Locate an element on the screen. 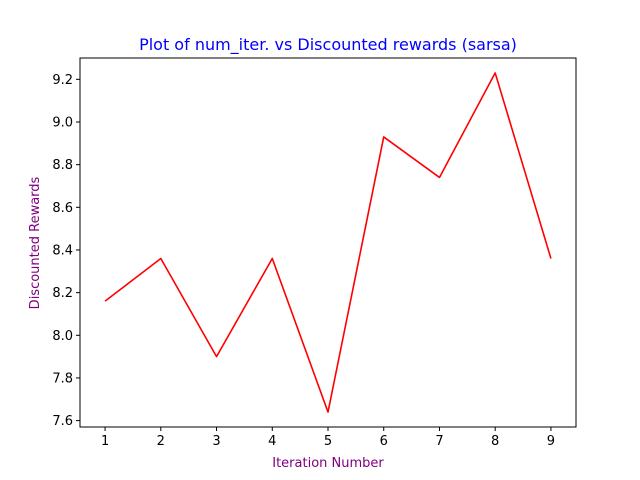 Image resolution: width=640 pixels, height=480 pixels. y-tick-label: 8.8 is located at coordinates (62, 165).